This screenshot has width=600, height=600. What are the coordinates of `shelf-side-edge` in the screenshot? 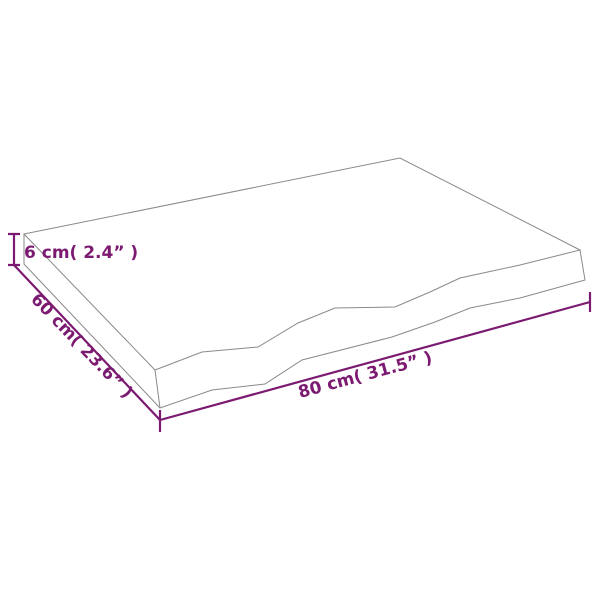 It's located at (92, 321).